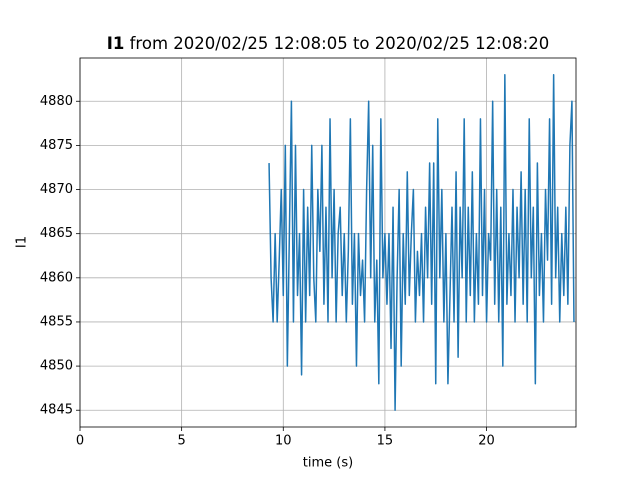 The image size is (640, 480). What do you see at coordinates (116, 43) in the screenshot?
I see `title-variable: I1` at bounding box center [116, 43].